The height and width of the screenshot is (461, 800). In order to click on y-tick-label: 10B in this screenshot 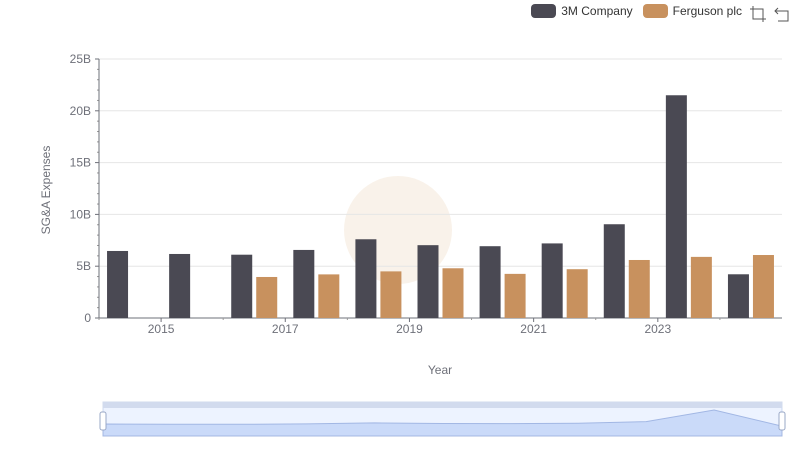, I will do `click(80, 214)`.